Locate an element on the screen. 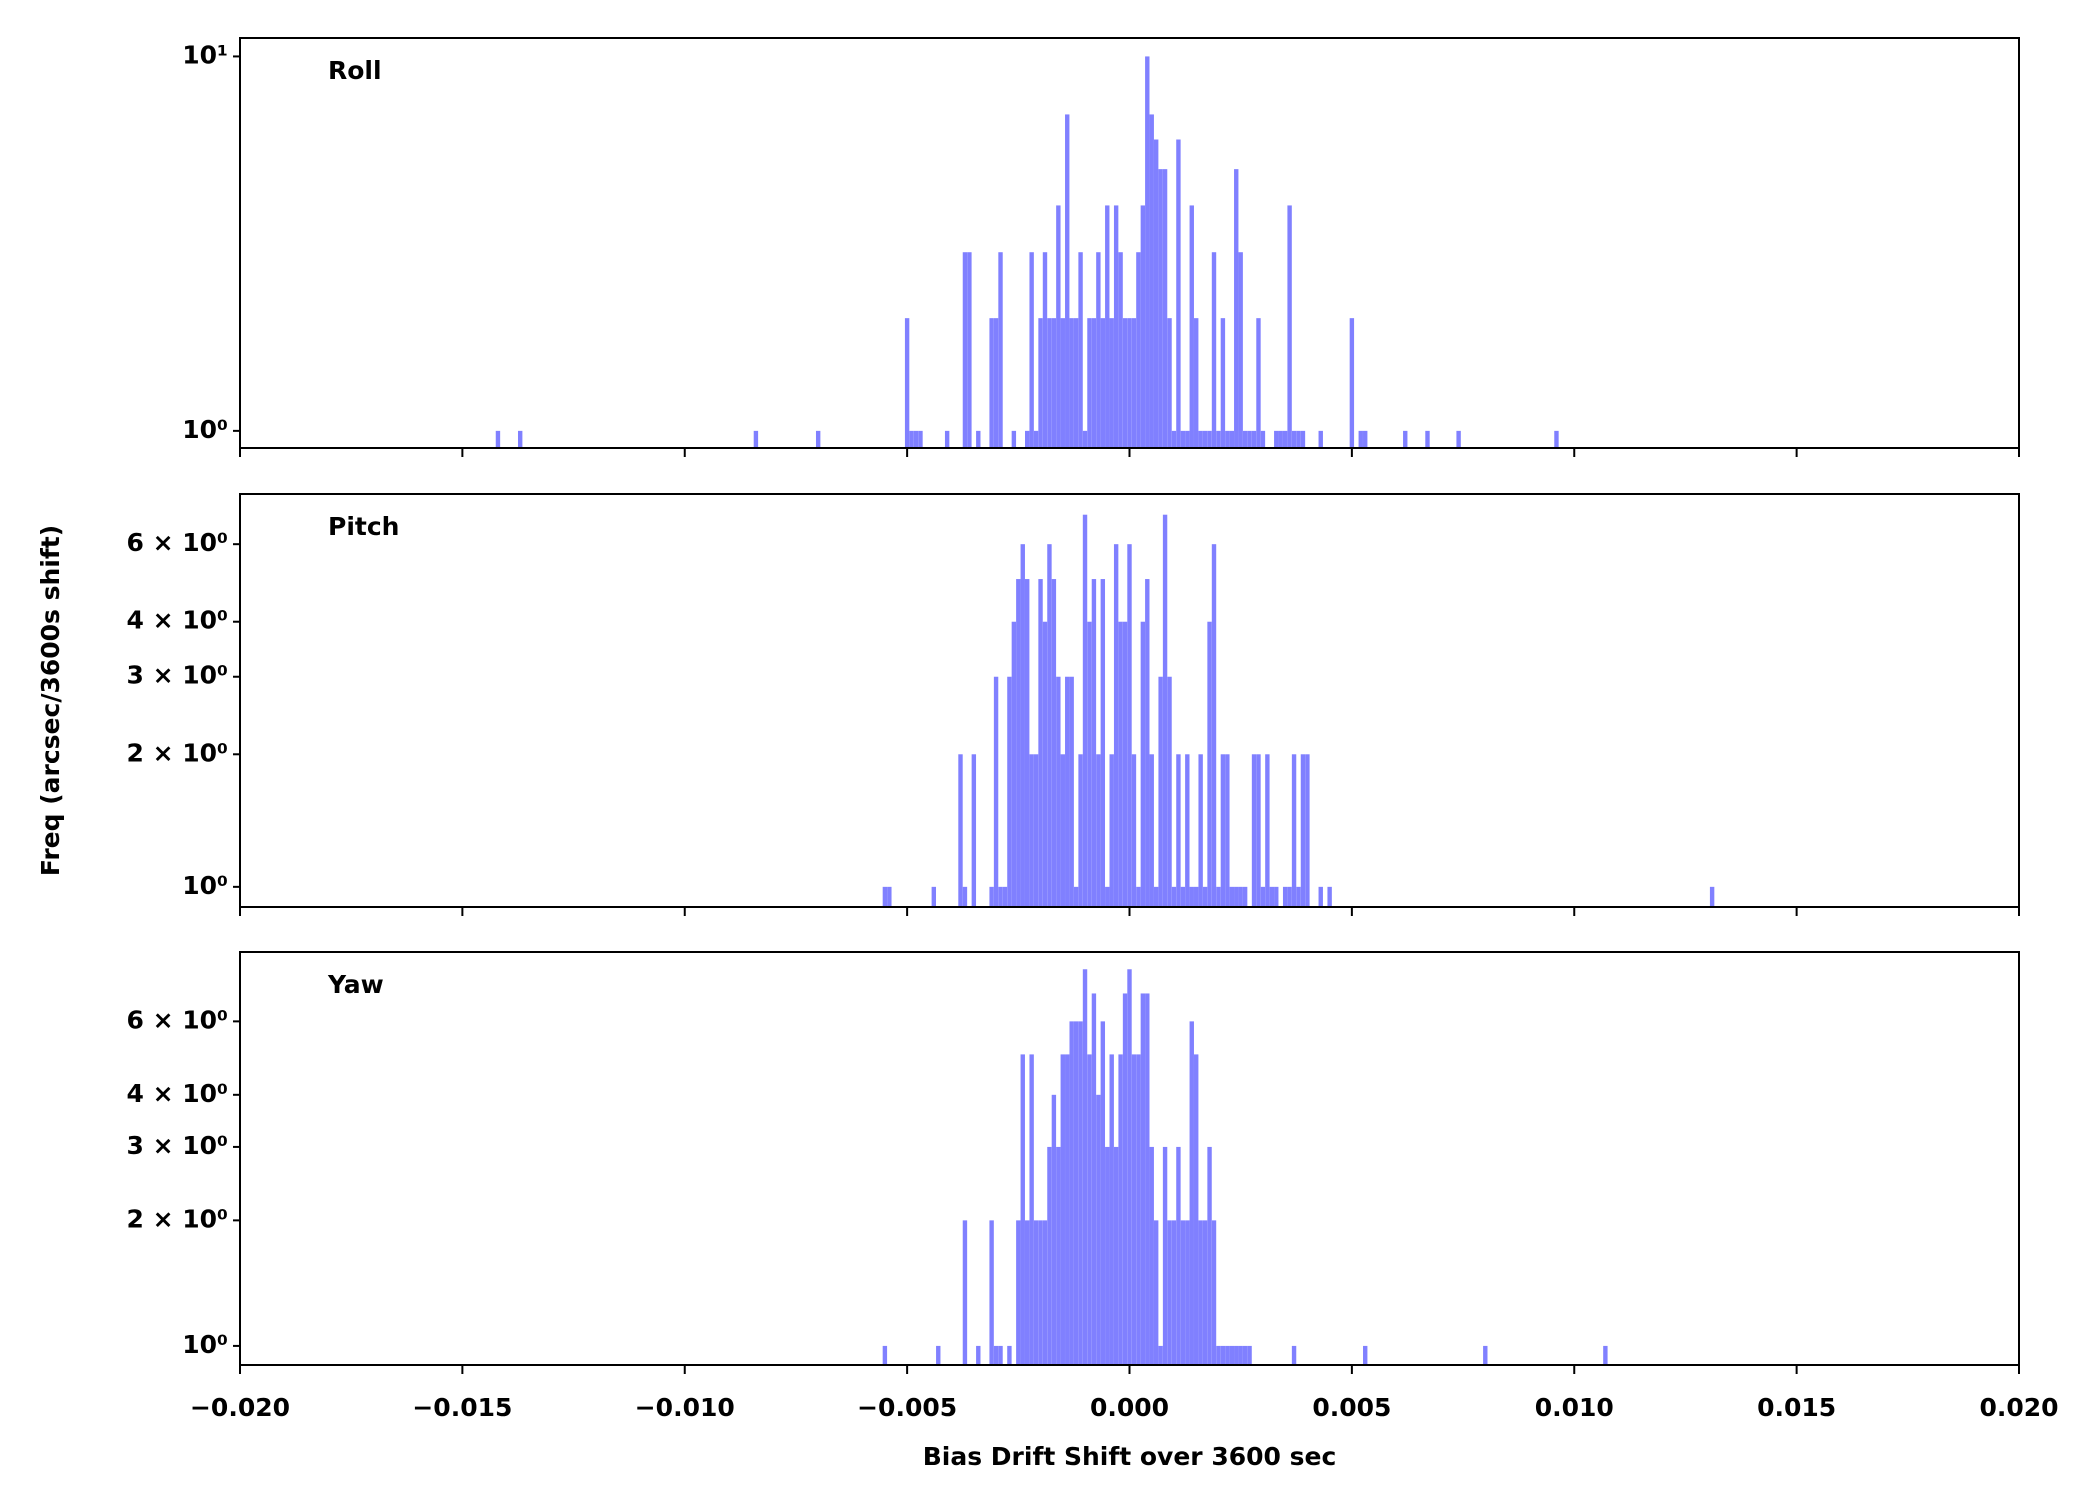  y-tick-label: 4 × 10⁰ is located at coordinates (178, 1093).